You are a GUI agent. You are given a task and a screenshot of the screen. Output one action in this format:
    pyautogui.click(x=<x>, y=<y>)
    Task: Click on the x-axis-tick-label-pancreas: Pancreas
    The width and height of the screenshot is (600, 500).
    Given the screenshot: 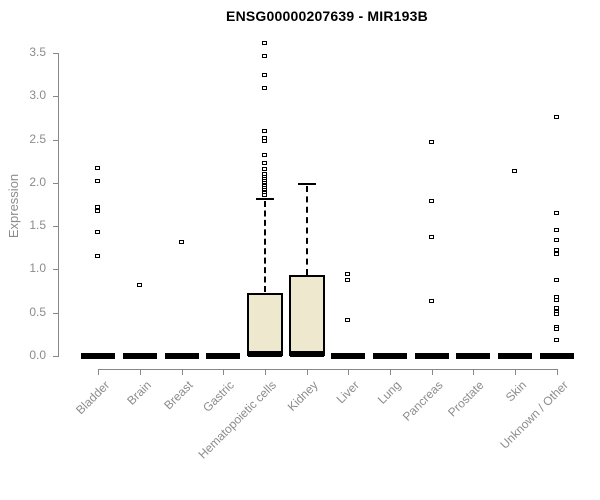 What is the action you would take?
    pyautogui.click(x=423, y=401)
    